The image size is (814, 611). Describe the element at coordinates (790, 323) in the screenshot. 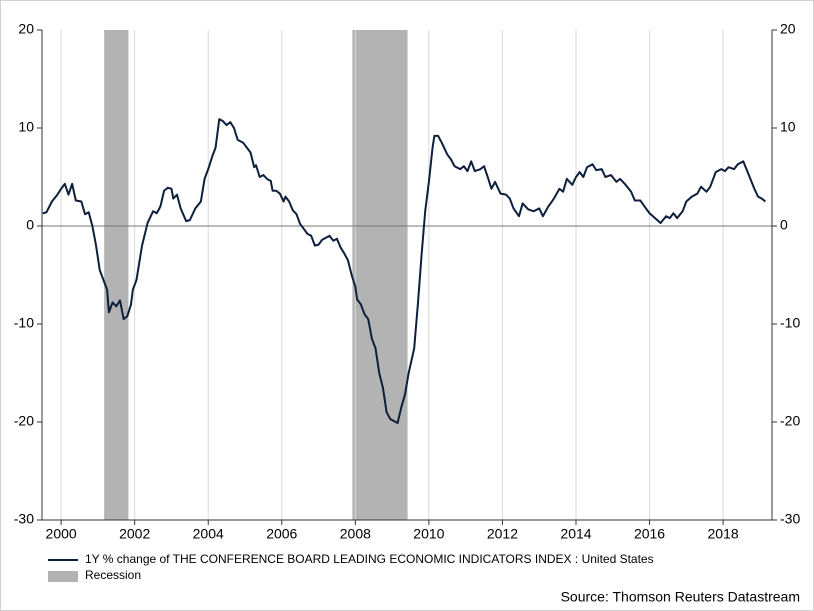

I see `y2-tick-label: -10` at that location.